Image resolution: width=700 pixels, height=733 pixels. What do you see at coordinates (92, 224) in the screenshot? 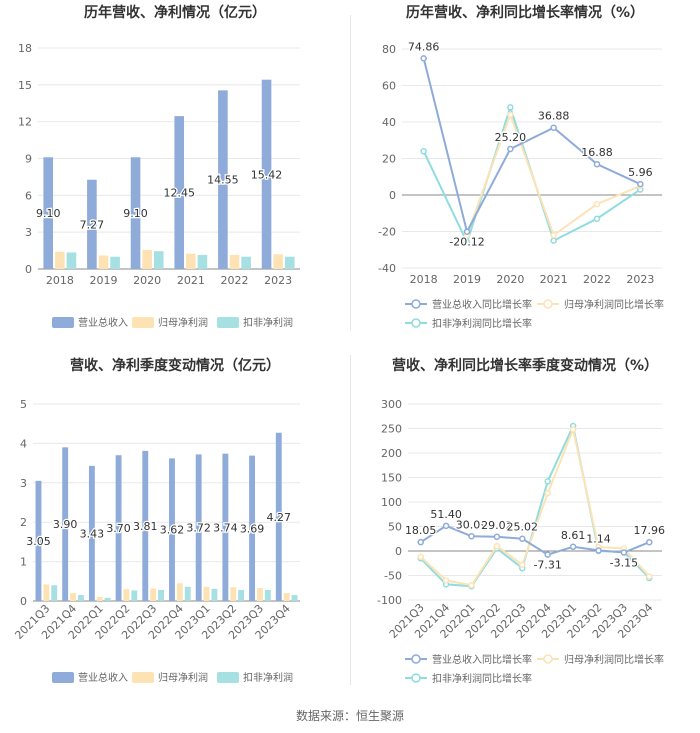
I see `bar-data-label: 7.27` at bounding box center [92, 224].